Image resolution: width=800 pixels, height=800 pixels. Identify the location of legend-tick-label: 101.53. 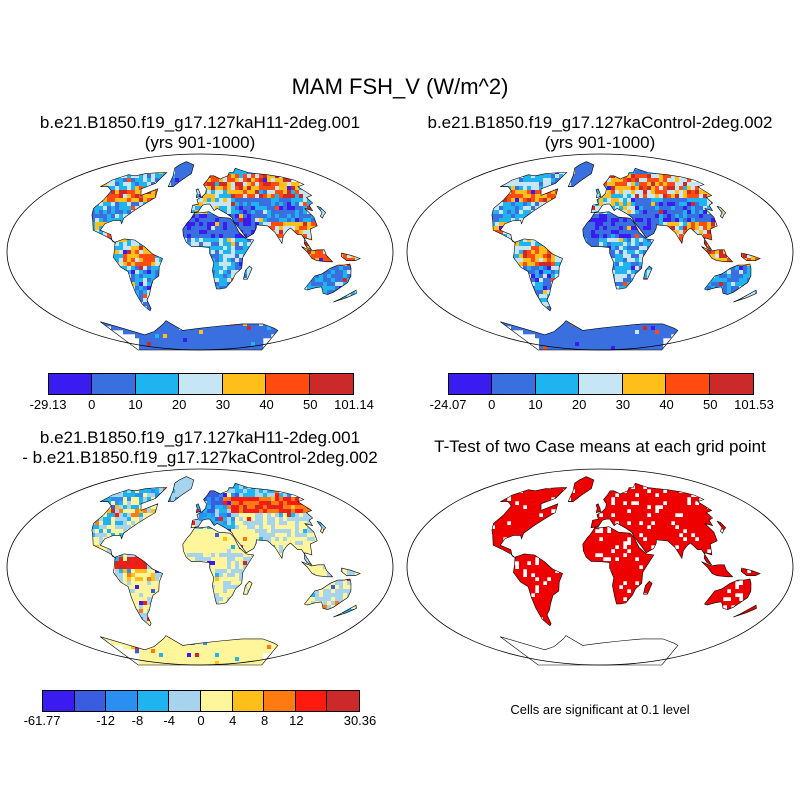
(754, 404).